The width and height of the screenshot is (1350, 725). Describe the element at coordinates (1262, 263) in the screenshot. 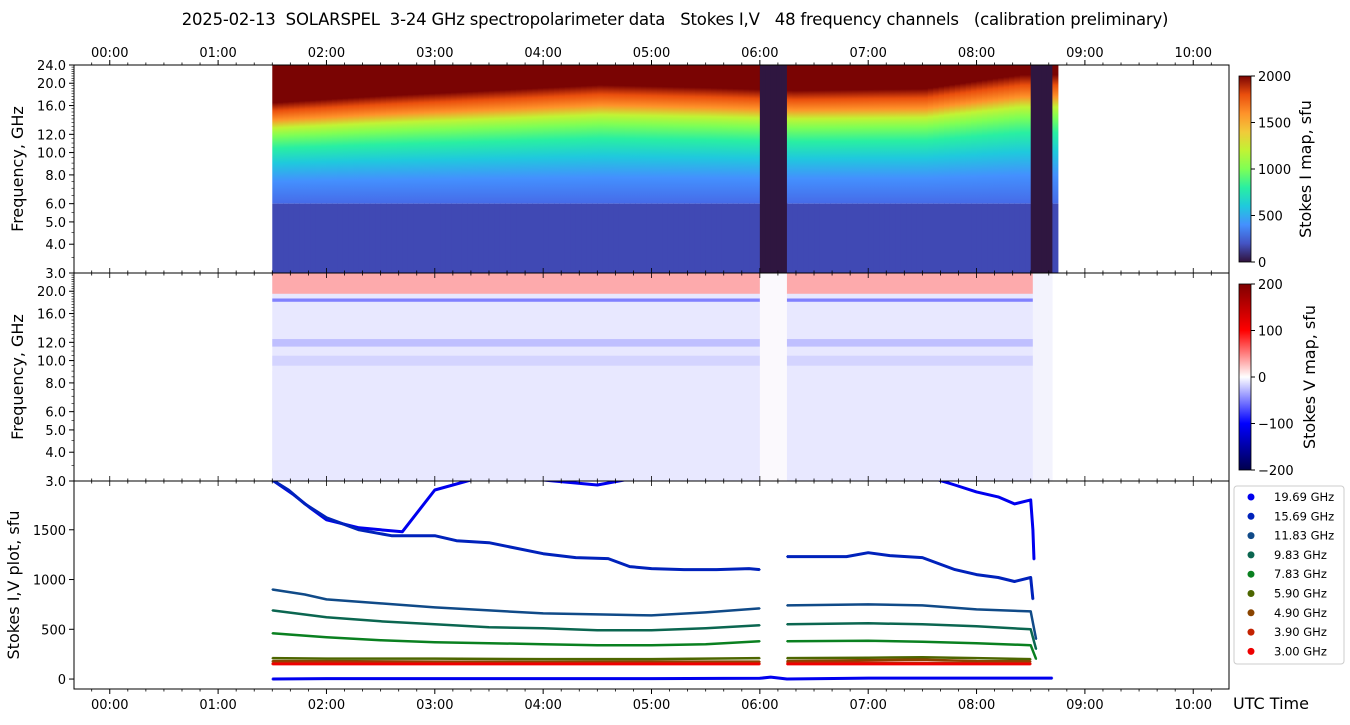

I see `colorbar-tick-label: 0` at that location.